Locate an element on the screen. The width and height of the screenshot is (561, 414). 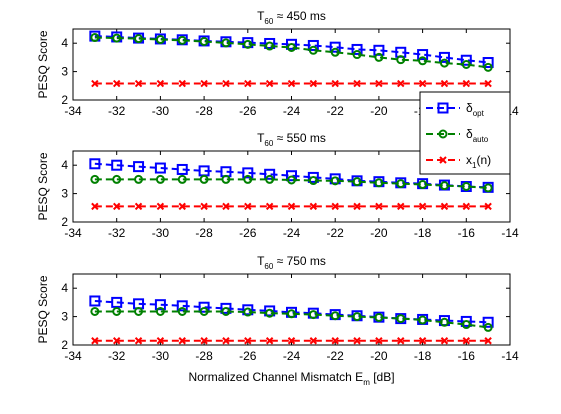
chart-title-rest: ≈ 750 ms is located at coordinates (299, 261).